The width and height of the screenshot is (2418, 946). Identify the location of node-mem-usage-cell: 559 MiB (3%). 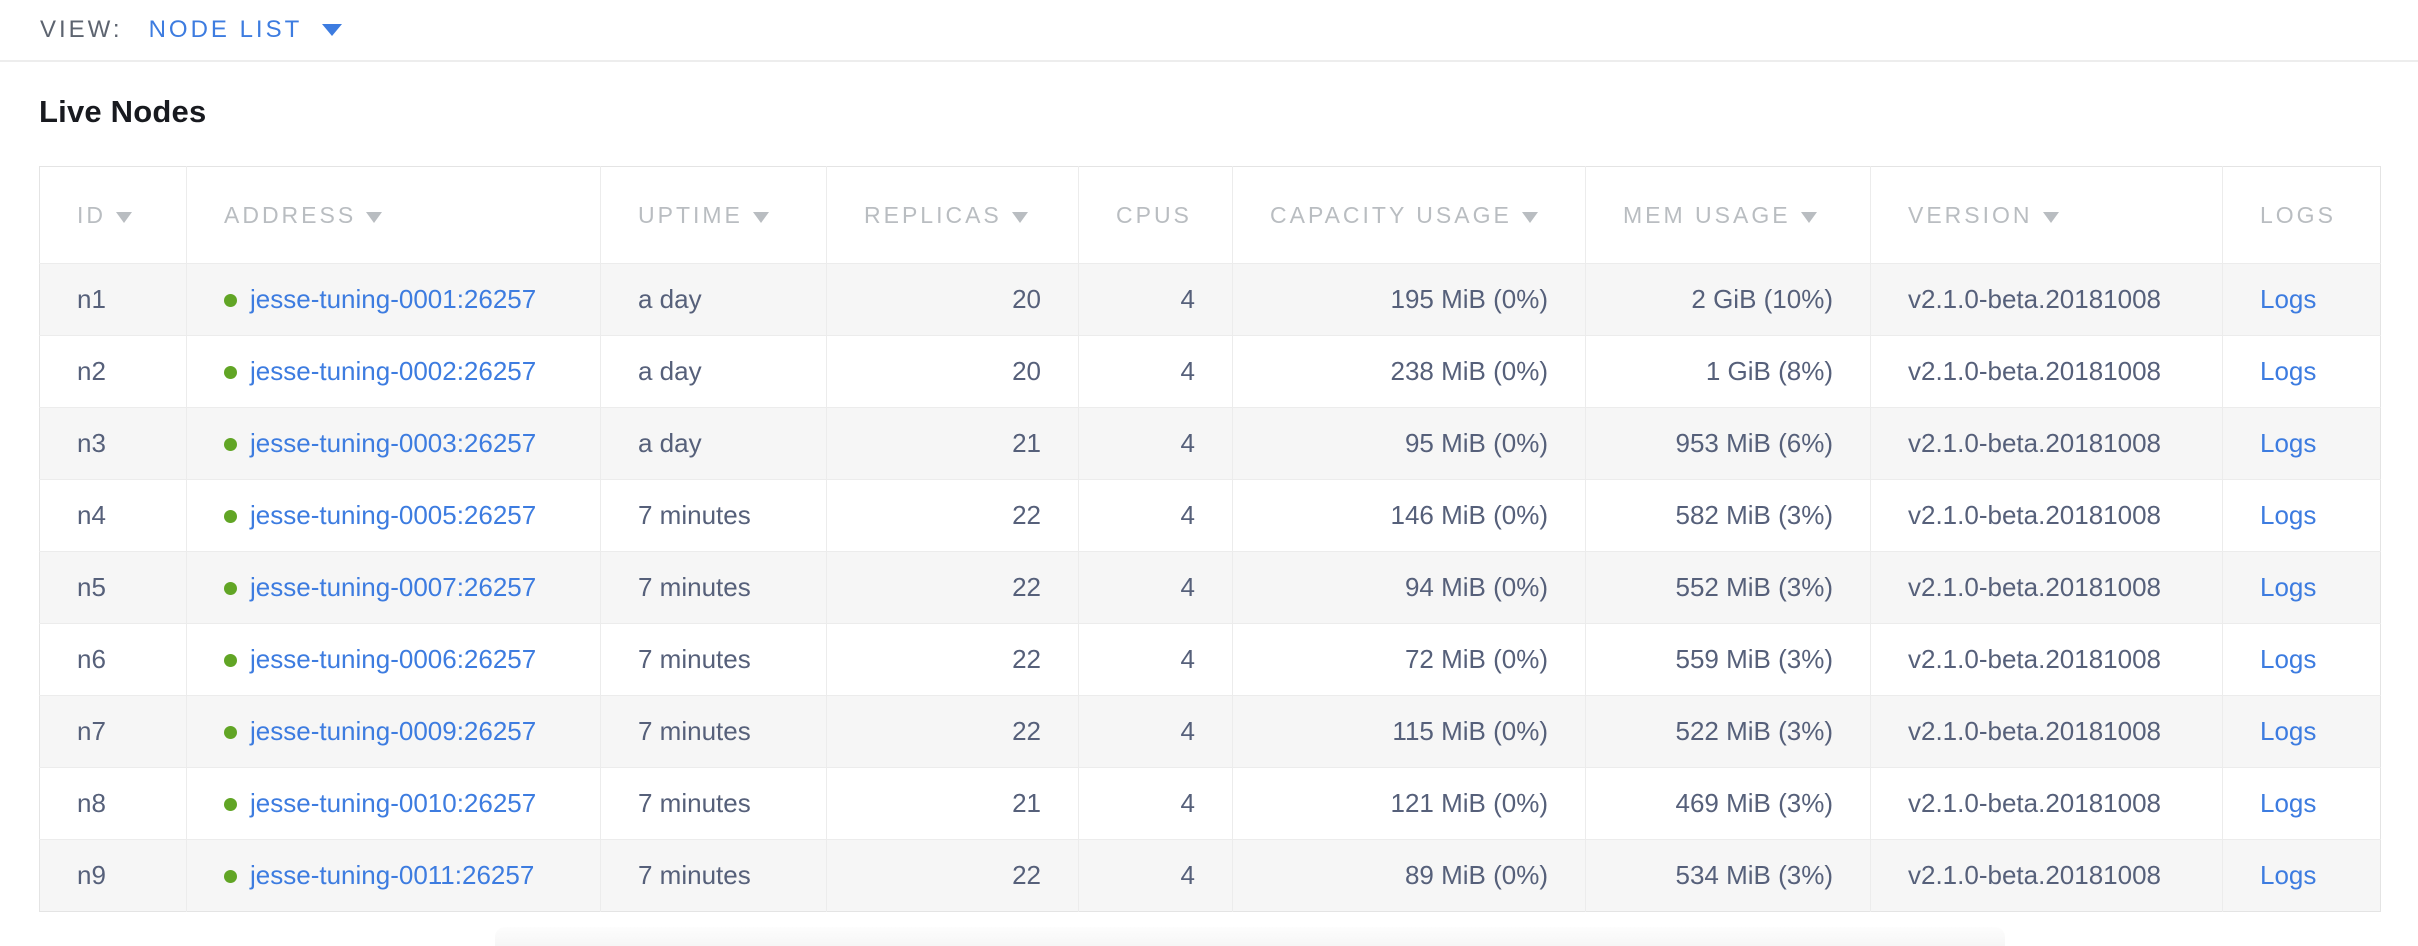
(1728, 659).